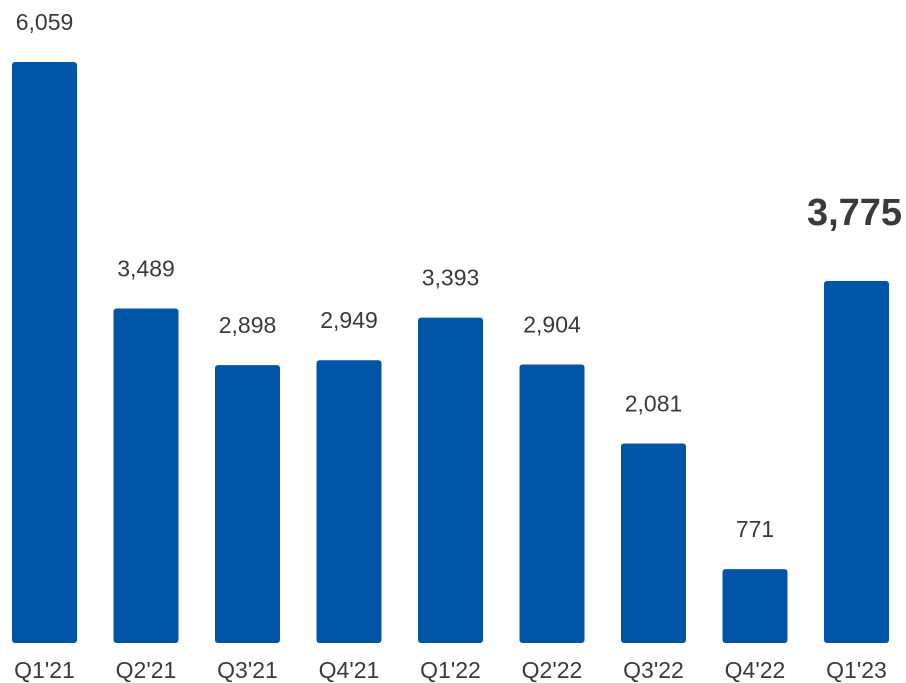  I want to click on category-label-2: Q3'21, so click(247, 670).